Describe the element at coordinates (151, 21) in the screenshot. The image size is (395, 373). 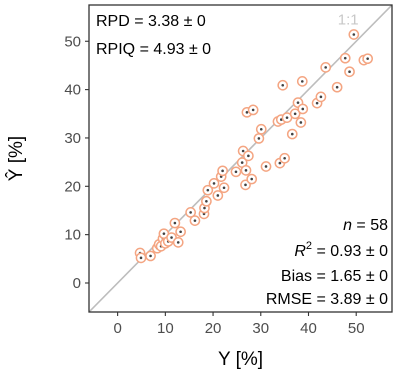
I see `rpd-stat: RPD = 3.38 ± 0` at that location.